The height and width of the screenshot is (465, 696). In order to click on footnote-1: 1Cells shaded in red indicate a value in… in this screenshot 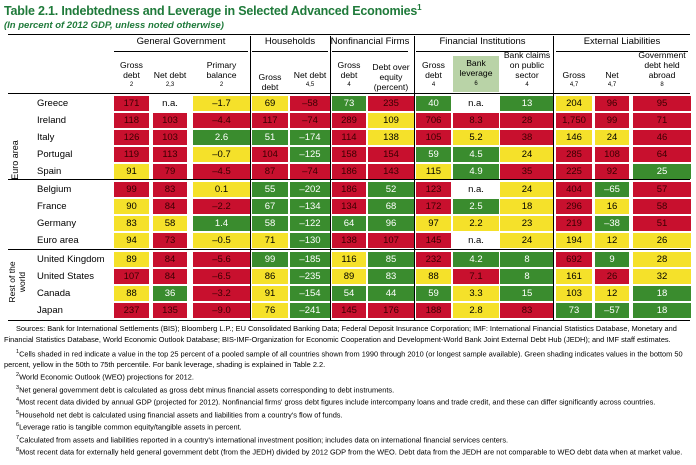, I will do `click(343, 359)`.